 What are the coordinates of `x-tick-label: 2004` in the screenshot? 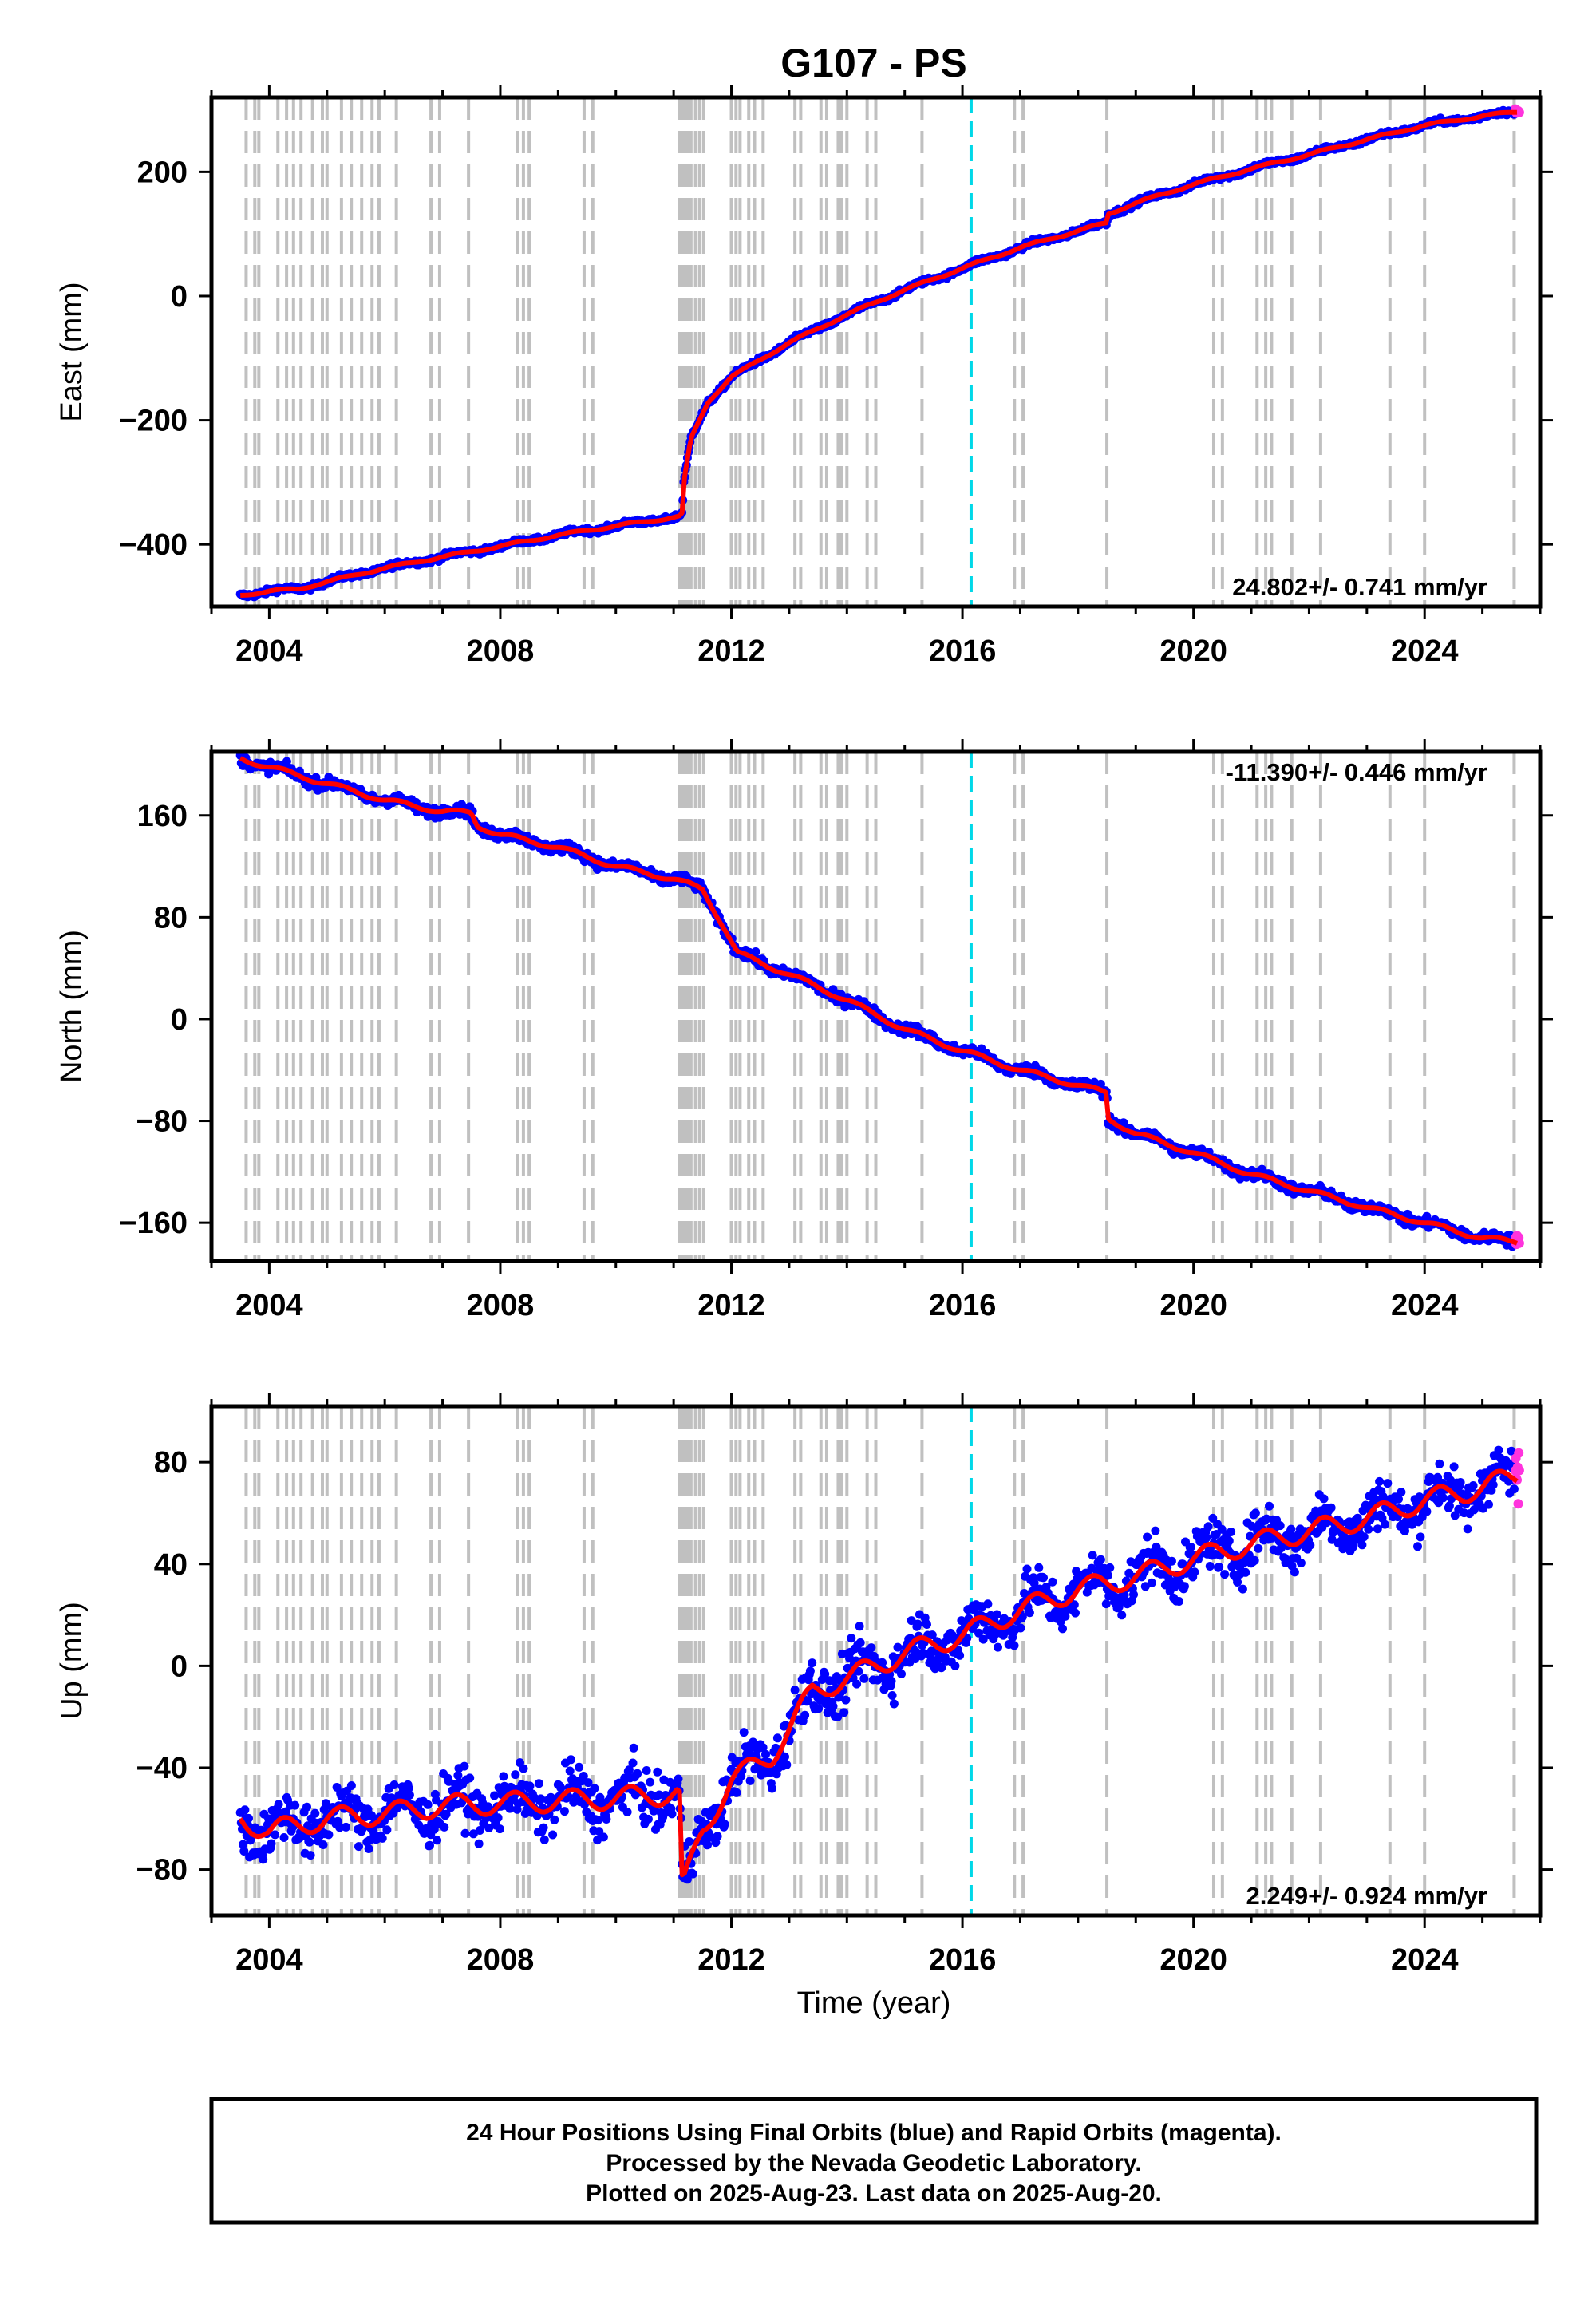 It's located at (269, 651).